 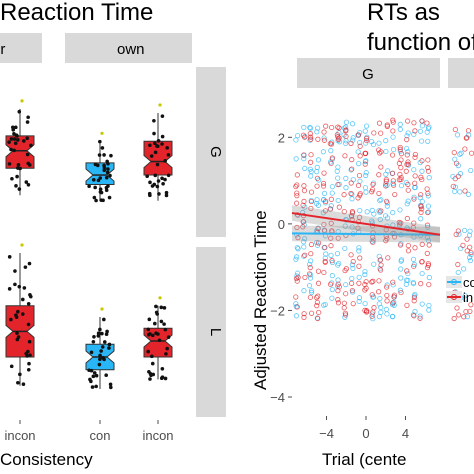 I want to click on left-x-axis-title: Consistency, so click(x=46, y=459).